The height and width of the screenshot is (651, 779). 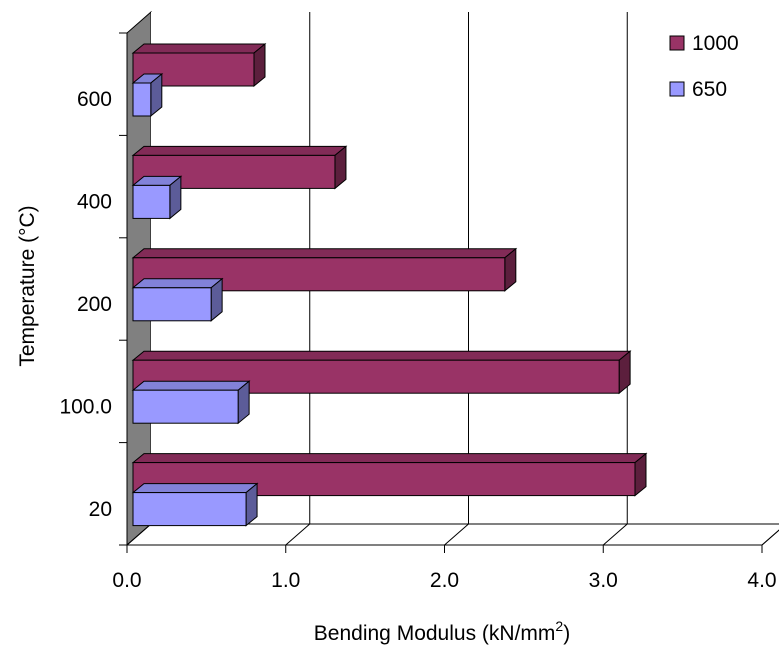 What do you see at coordinates (126, 580) in the screenshot?
I see `x-tick-label: 0.0` at bounding box center [126, 580].